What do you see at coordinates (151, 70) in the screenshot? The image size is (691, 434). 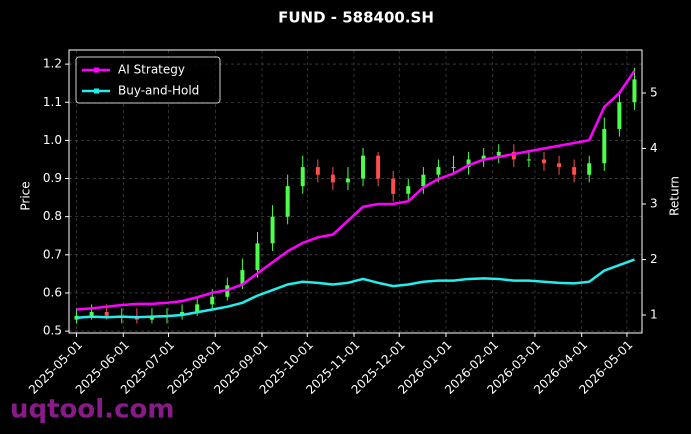 I see `legend-label: AI Strategy` at bounding box center [151, 70].